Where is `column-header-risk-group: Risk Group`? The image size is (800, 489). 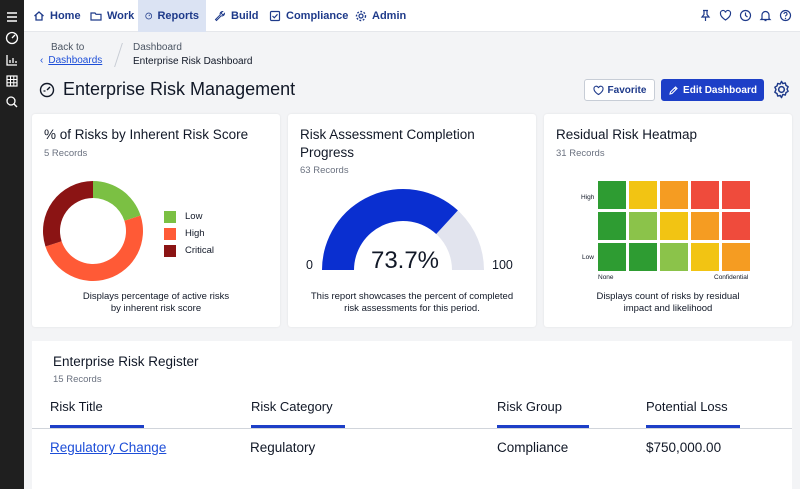
column-header-risk-group: Risk Group is located at coordinates (530, 406).